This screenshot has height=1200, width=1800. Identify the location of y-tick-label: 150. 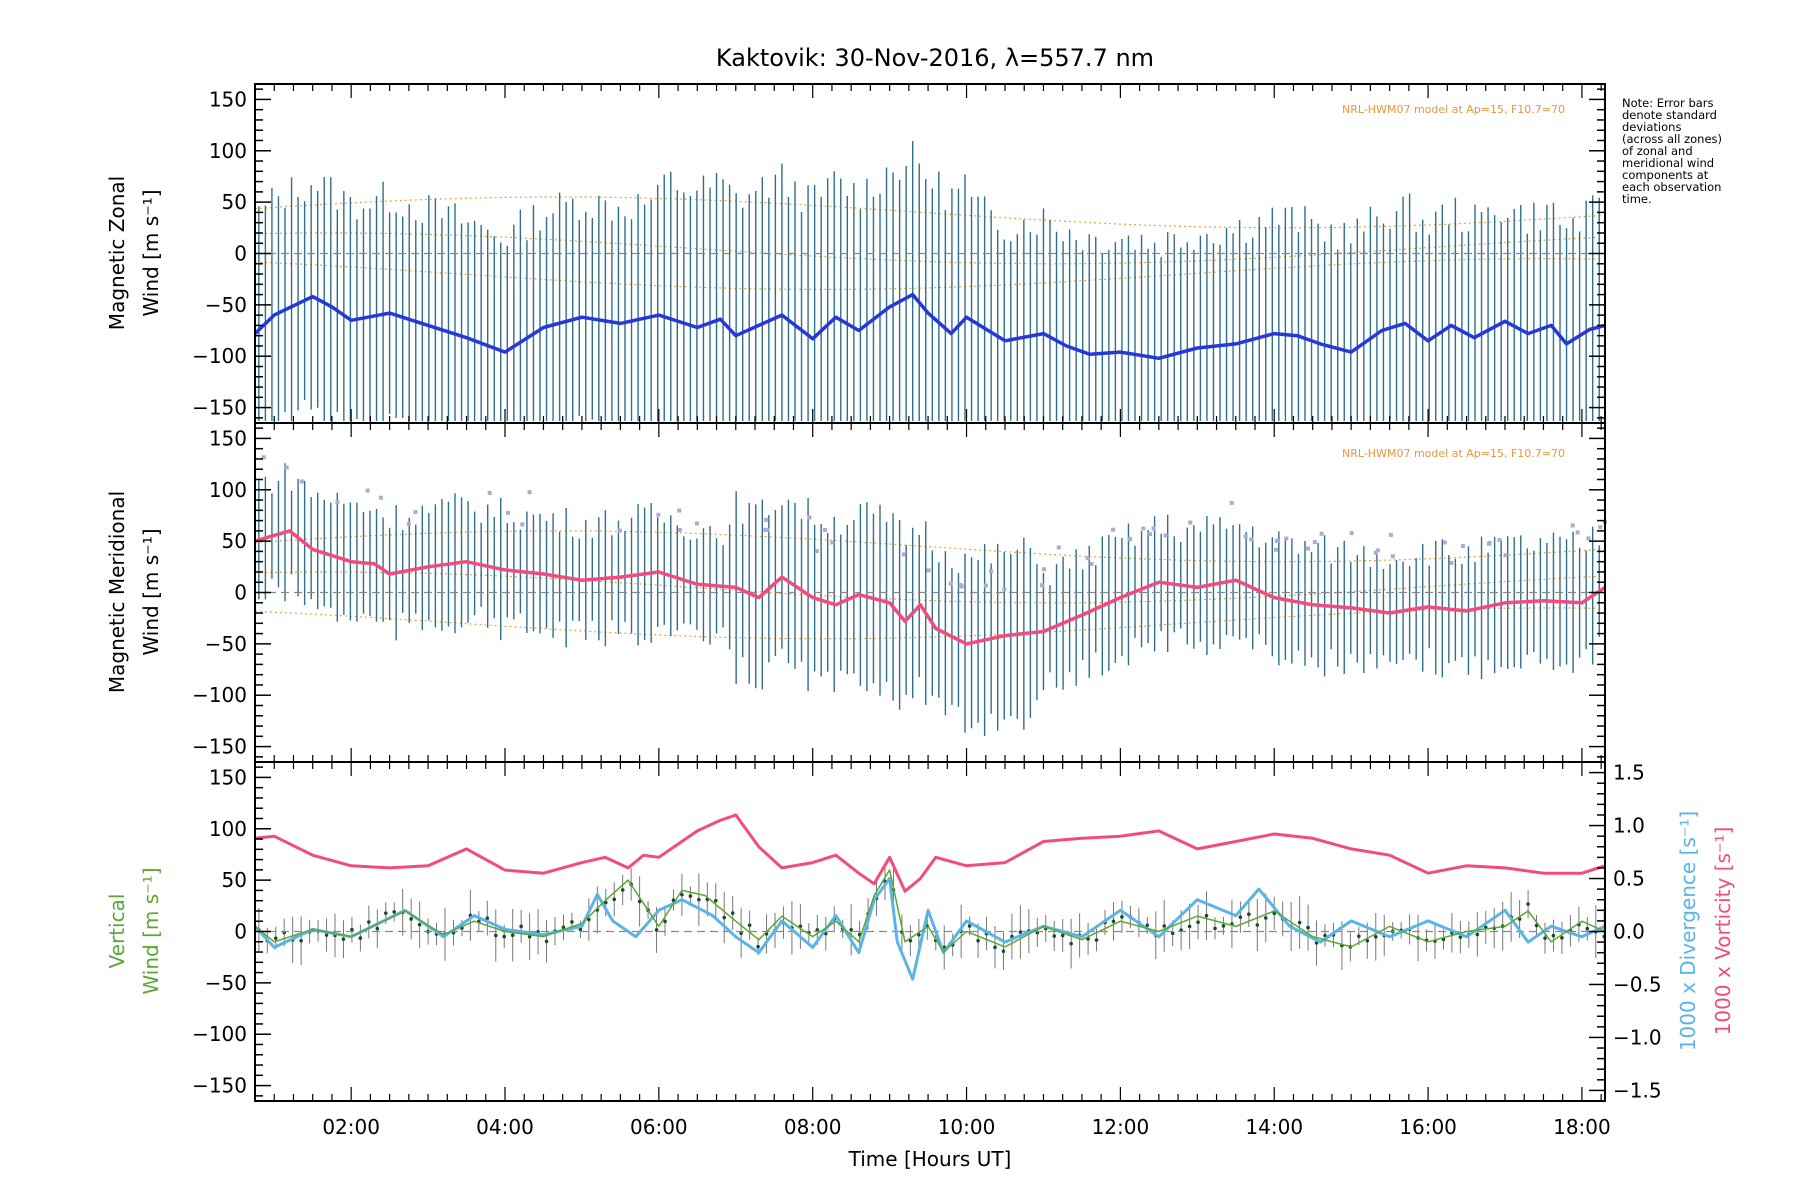
(228, 99).